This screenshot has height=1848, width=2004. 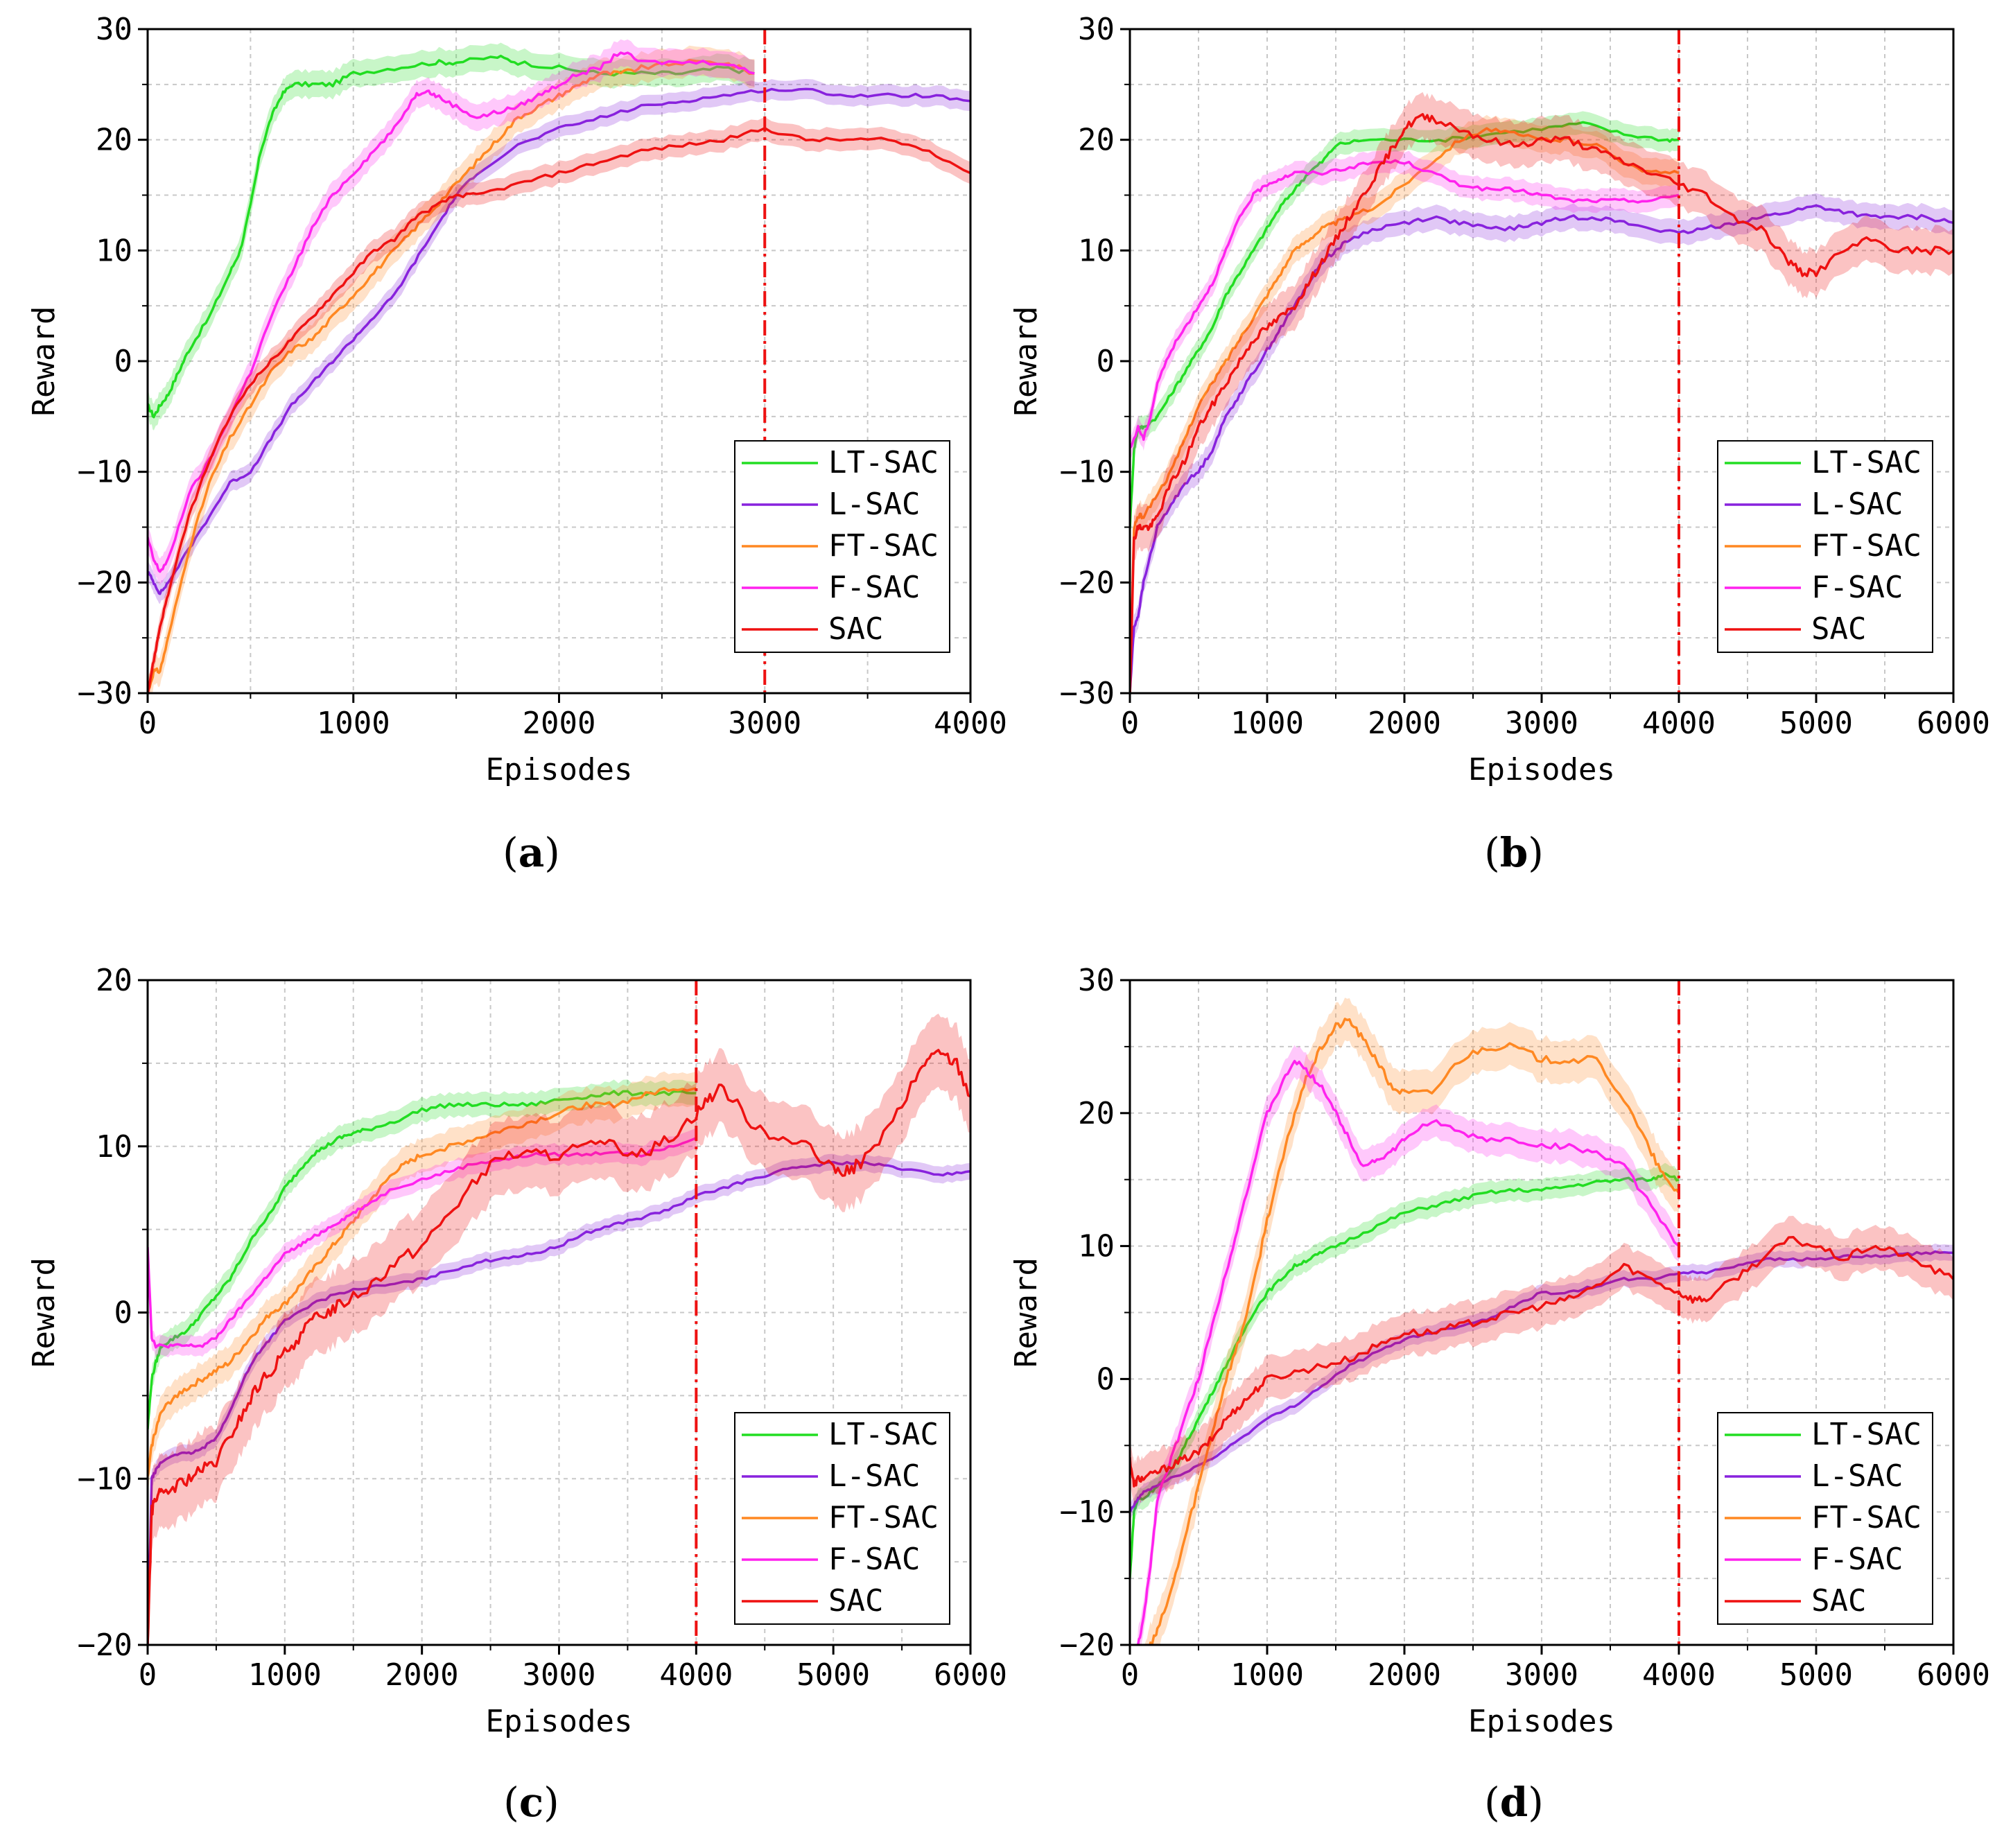 What do you see at coordinates (531, 1803) in the screenshot?
I see `panel-label: (c)` at bounding box center [531, 1803].